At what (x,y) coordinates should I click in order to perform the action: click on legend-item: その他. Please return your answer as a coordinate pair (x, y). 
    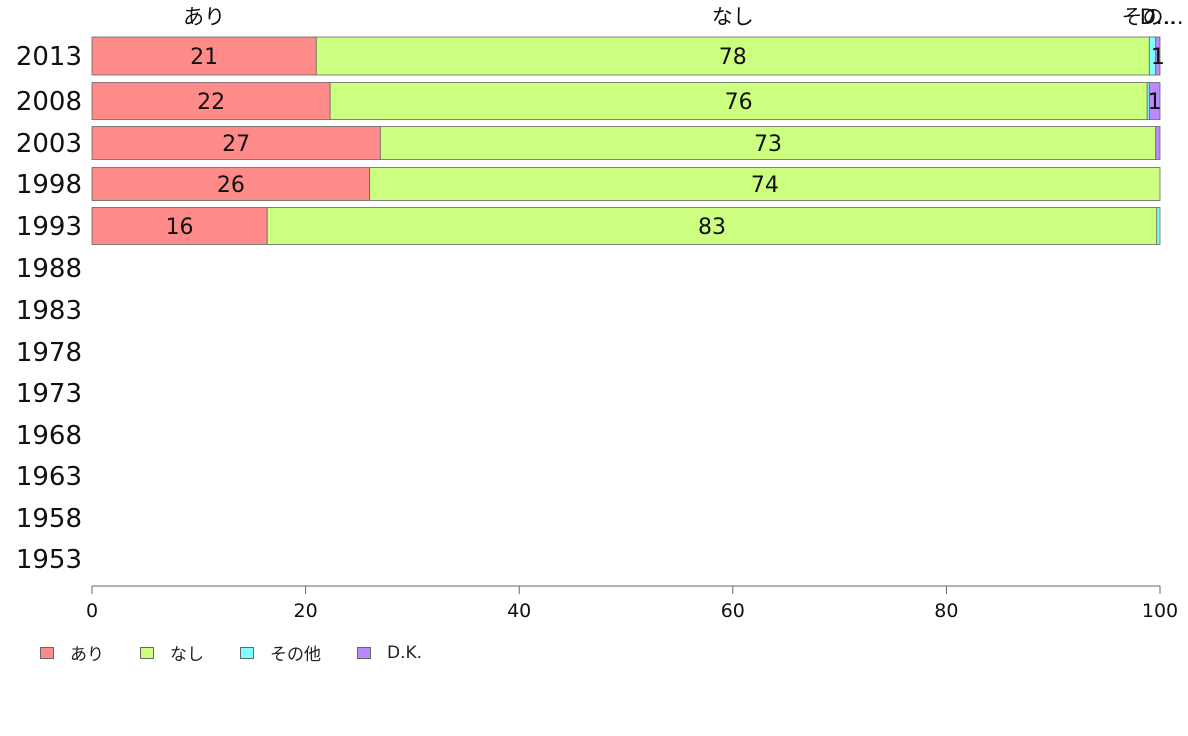
    Looking at the image, I should click on (280, 652).